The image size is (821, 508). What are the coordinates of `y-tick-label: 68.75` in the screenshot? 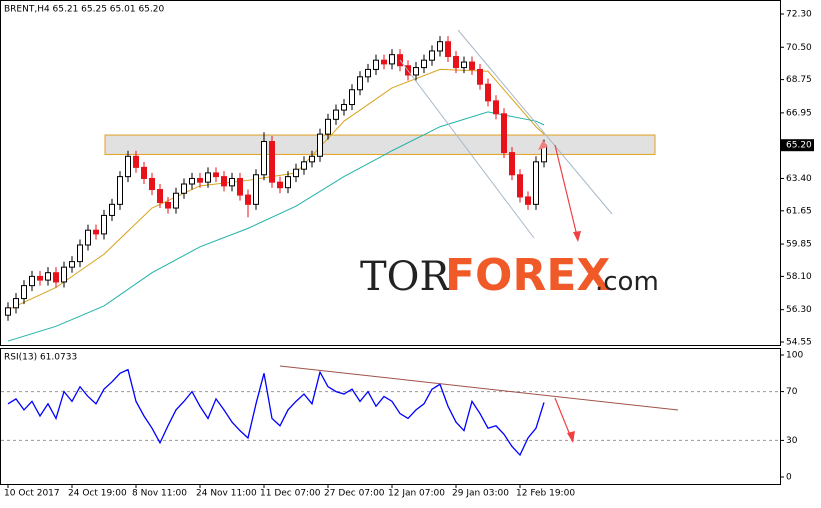 It's located at (799, 80).